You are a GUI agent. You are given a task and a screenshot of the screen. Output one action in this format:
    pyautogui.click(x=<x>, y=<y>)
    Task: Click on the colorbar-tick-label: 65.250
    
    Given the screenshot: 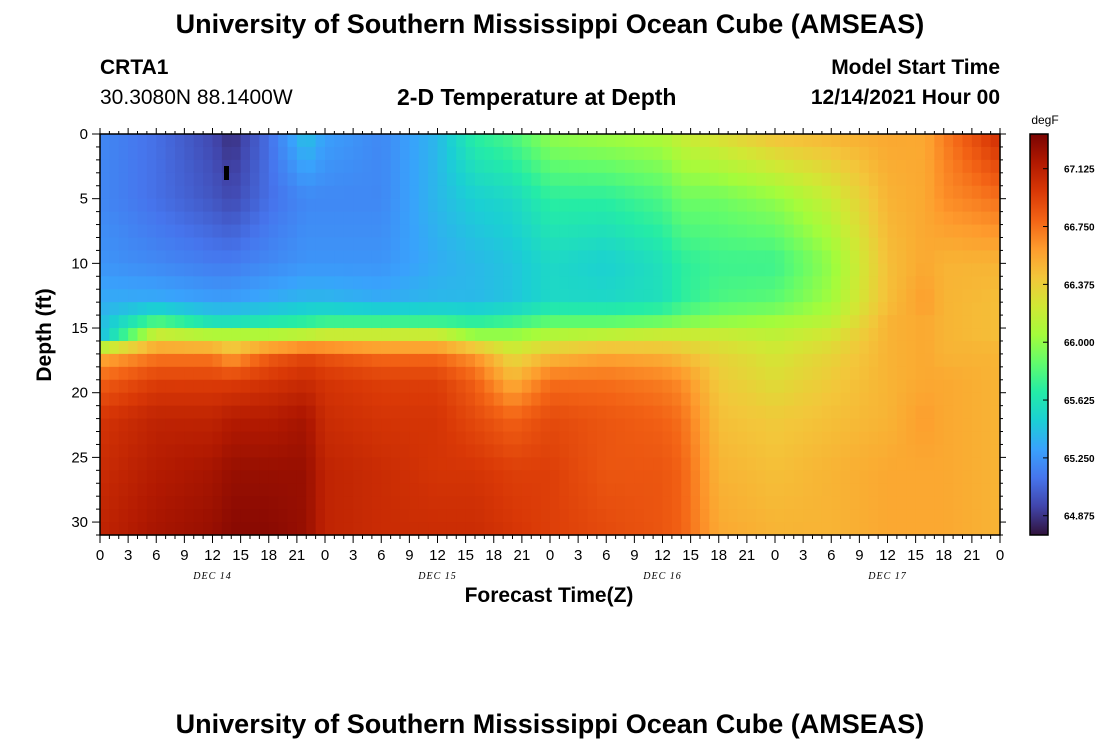 What is the action you would take?
    pyautogui.click(x=1079, y=459)
    